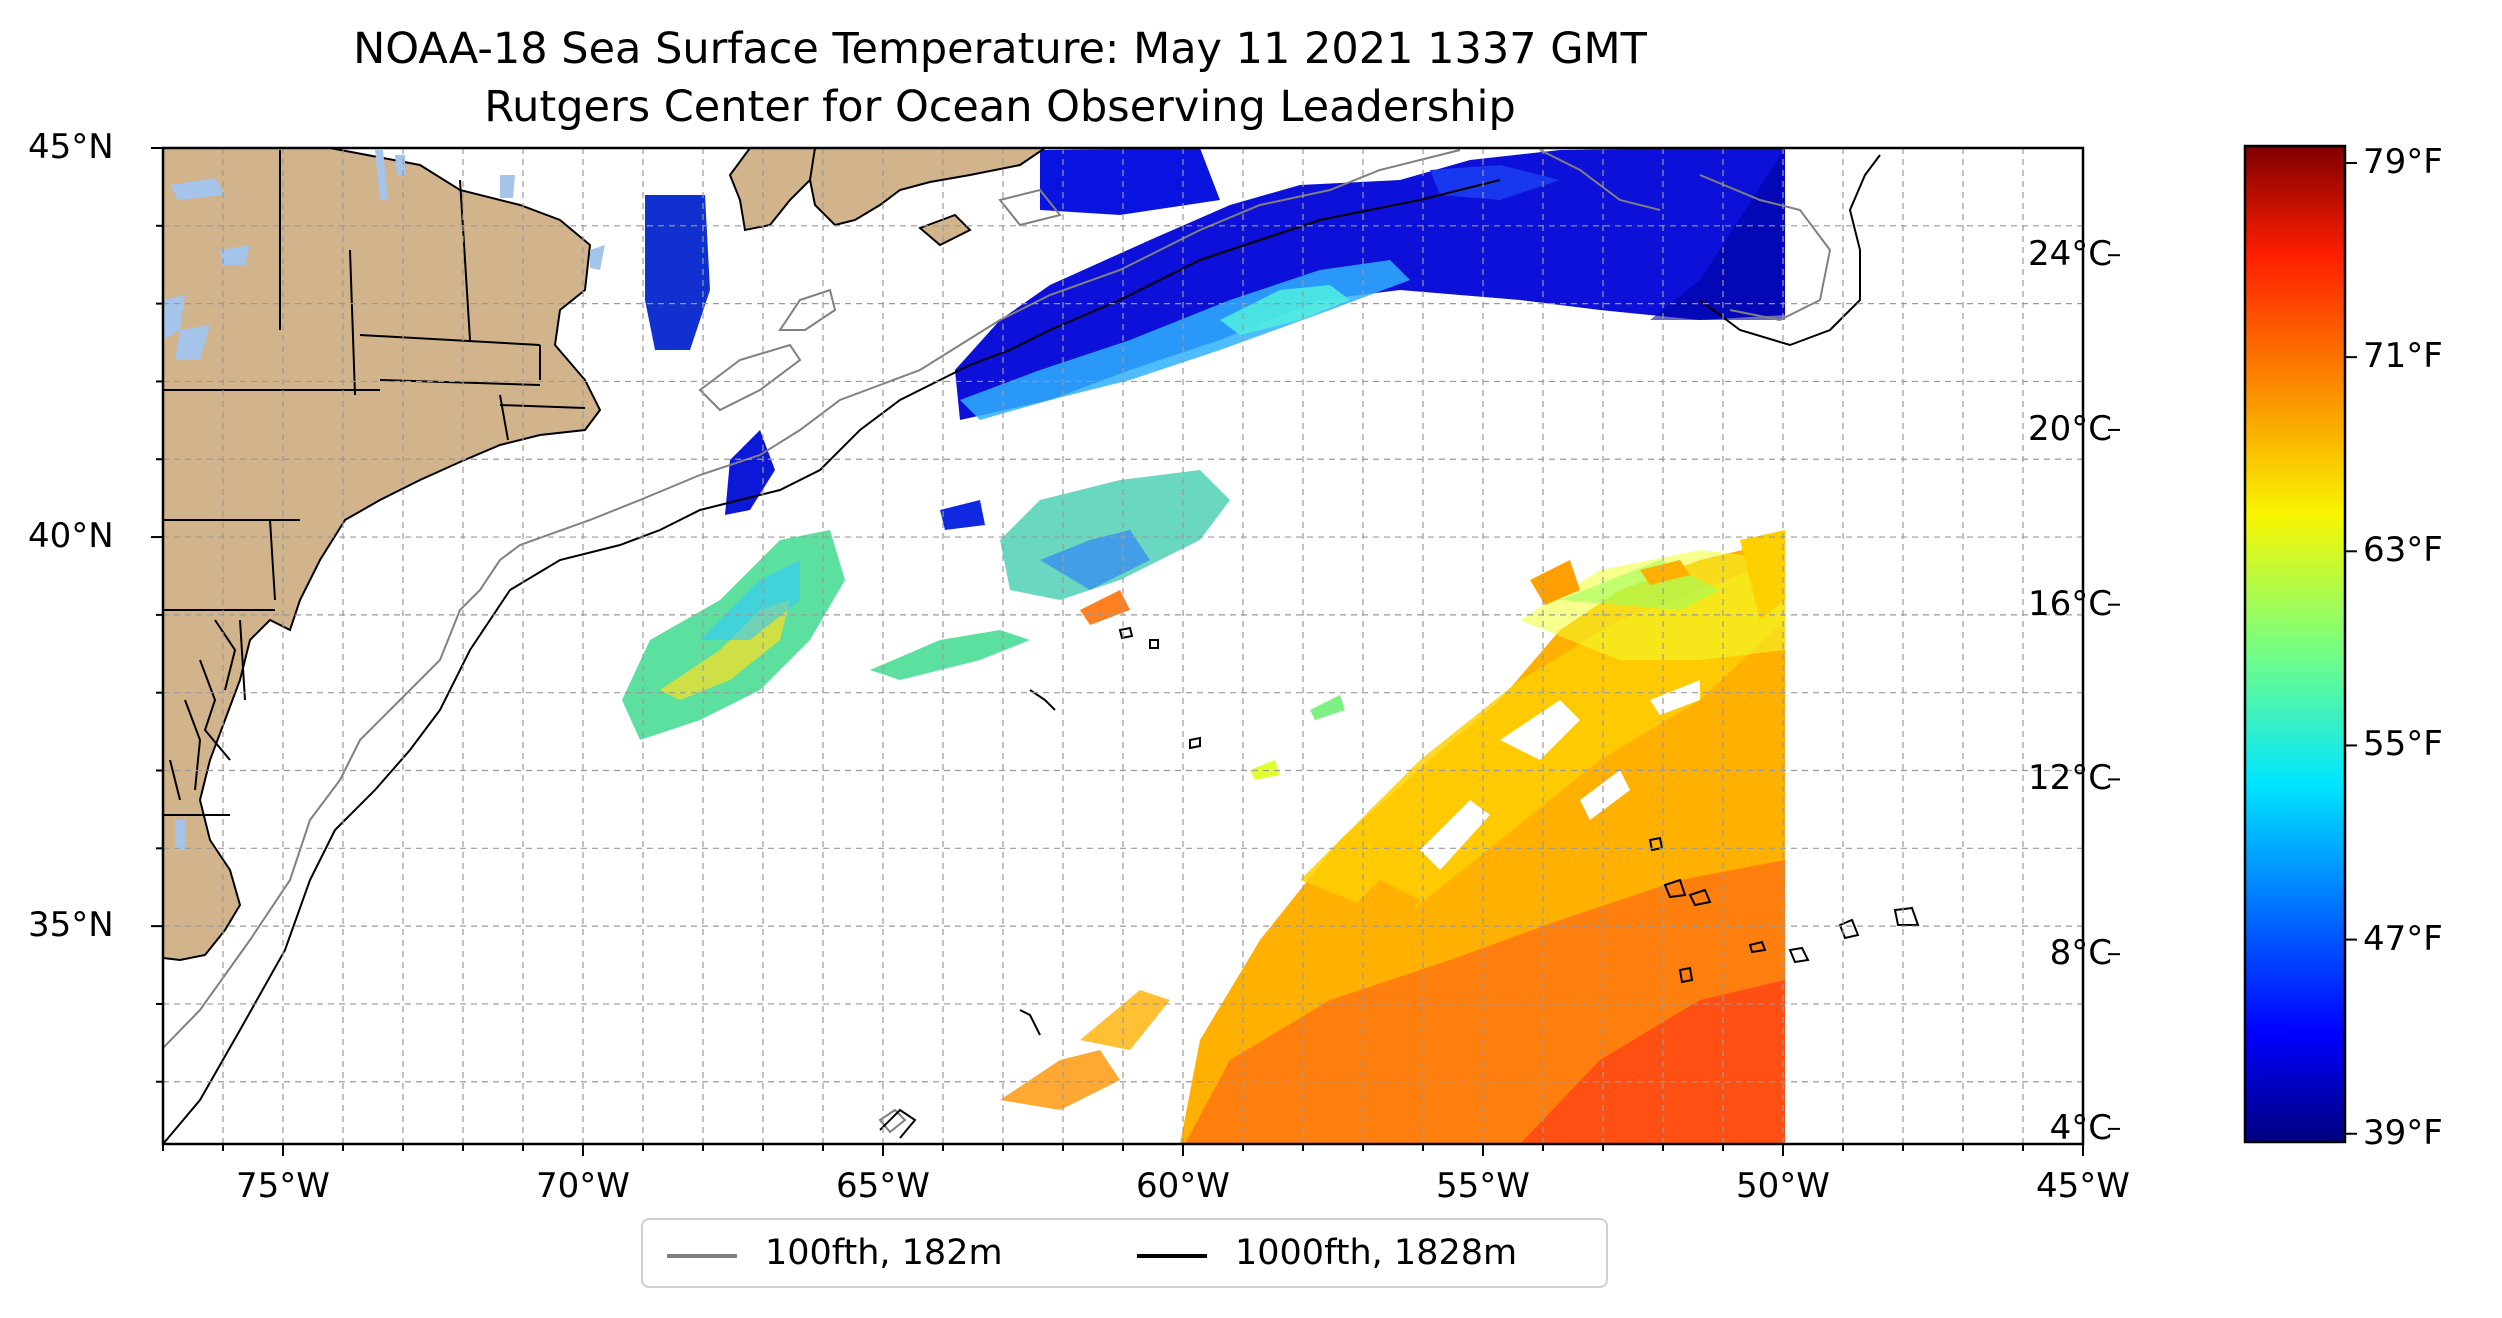 This screenshot has width=2502, height=1318. I want to click on legend-line-1000fth, so click(1172, 1256).